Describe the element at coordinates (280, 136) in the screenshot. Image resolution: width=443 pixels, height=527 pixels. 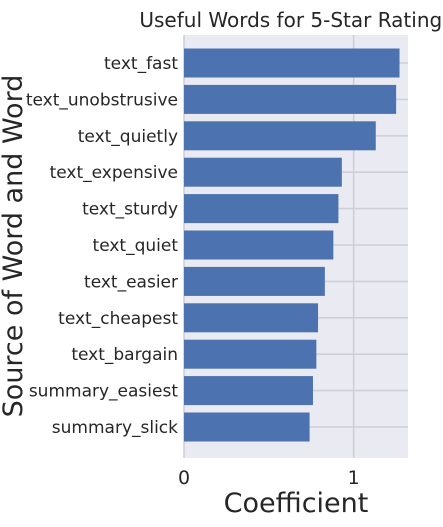
I see `bar-text_quietly` at that location.